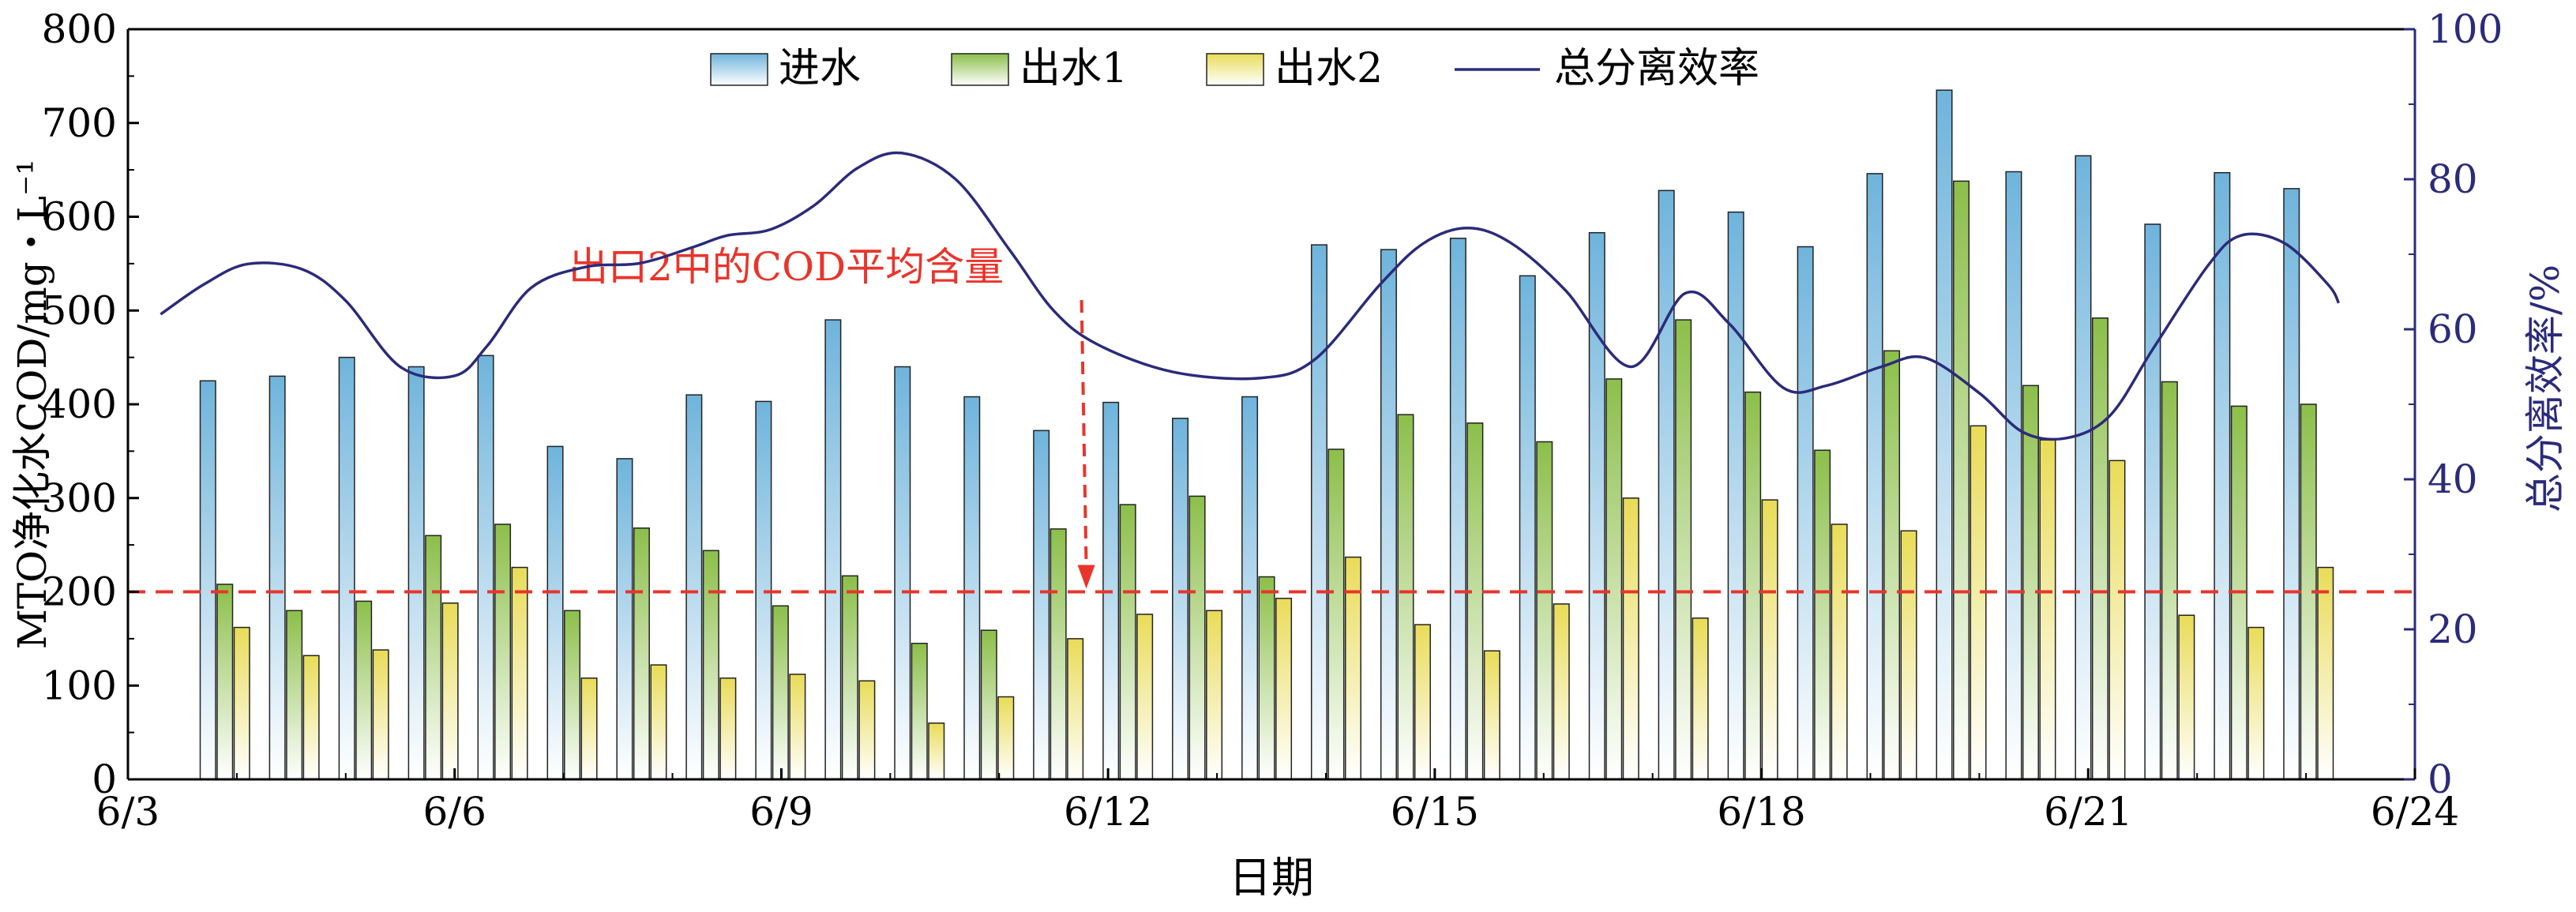  Describe the element at coordinates (79, 217) in the screenshot. I see `left-tick-label: 600` at that location.